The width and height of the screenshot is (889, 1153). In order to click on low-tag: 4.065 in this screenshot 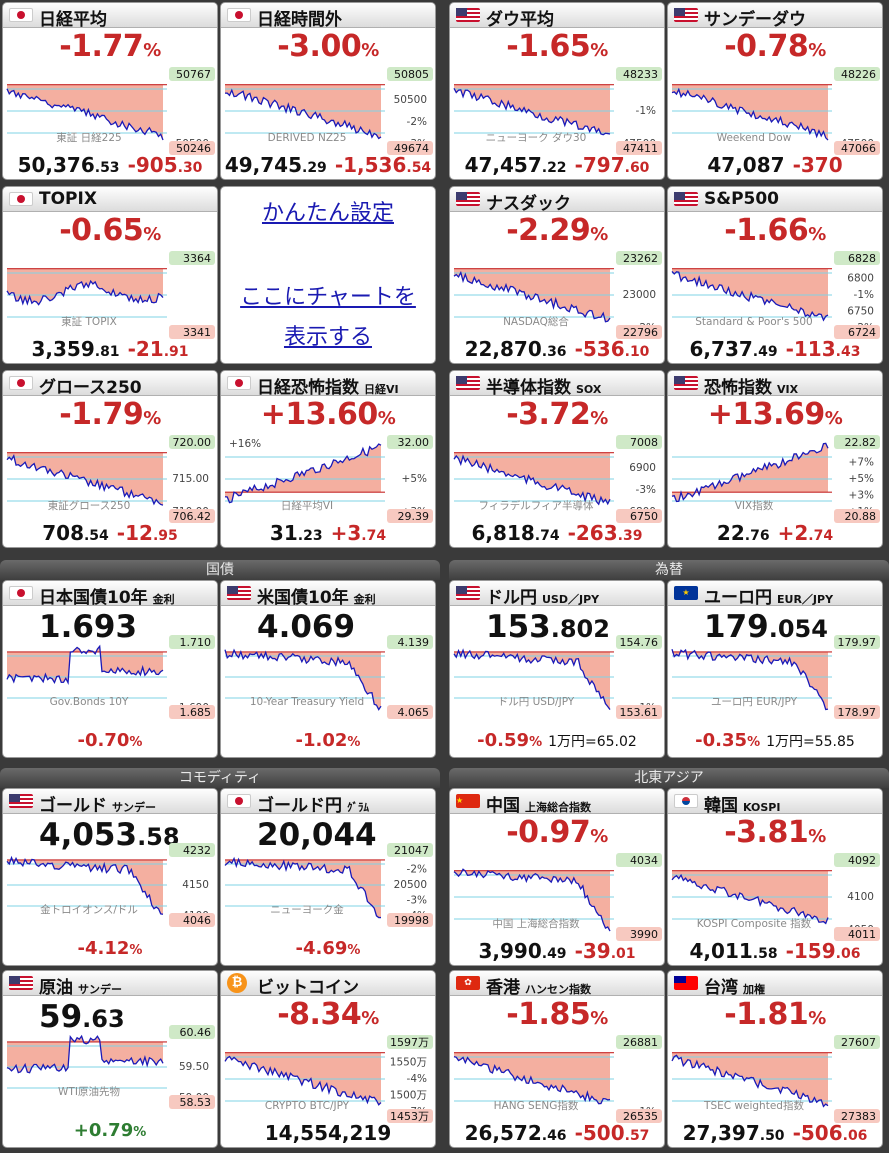, I will do `click(410, 712)`.